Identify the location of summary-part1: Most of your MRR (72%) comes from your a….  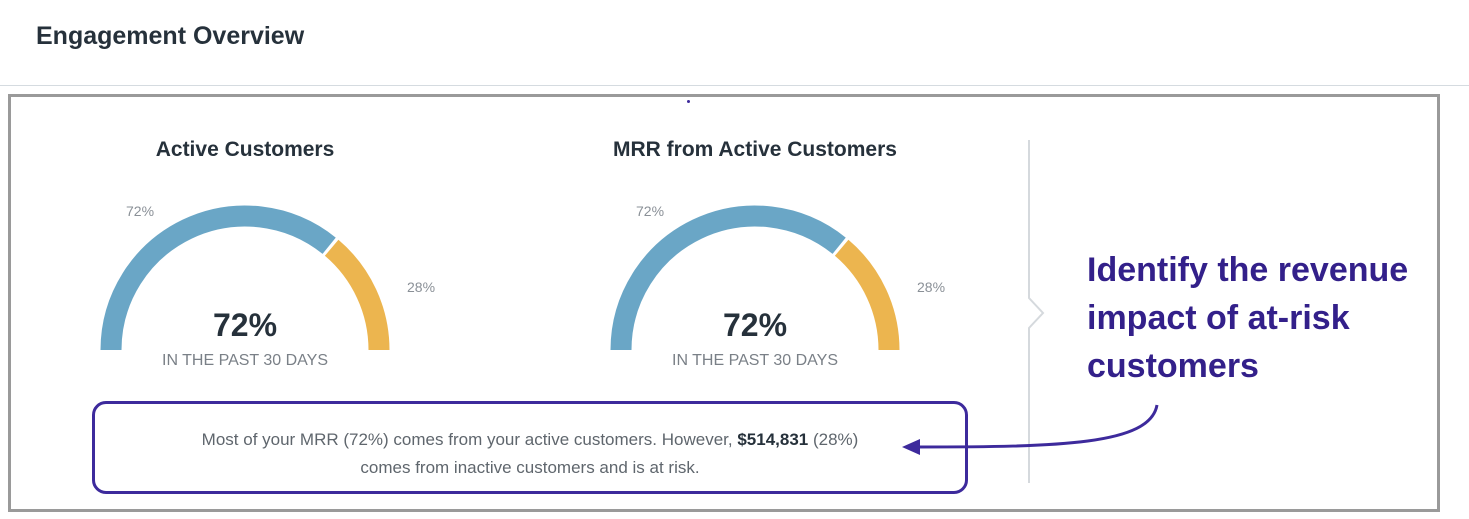
(469, 439).